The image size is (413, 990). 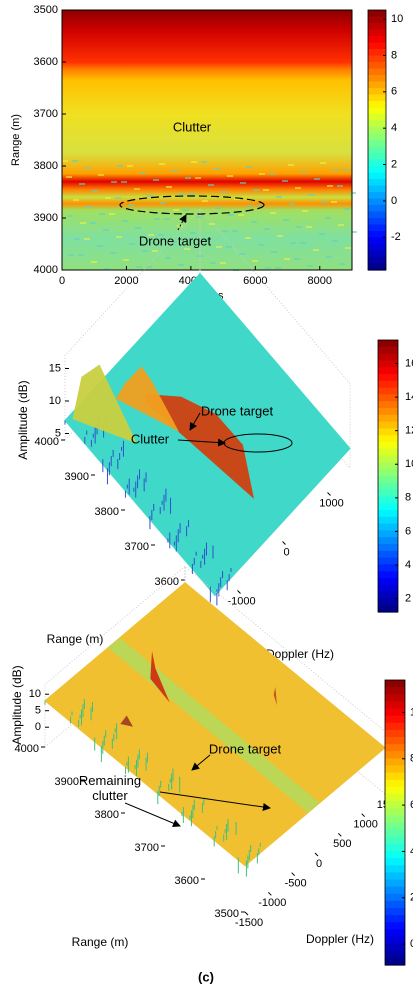 I want to click on annotation-arrow, so click(x=182, y=222).